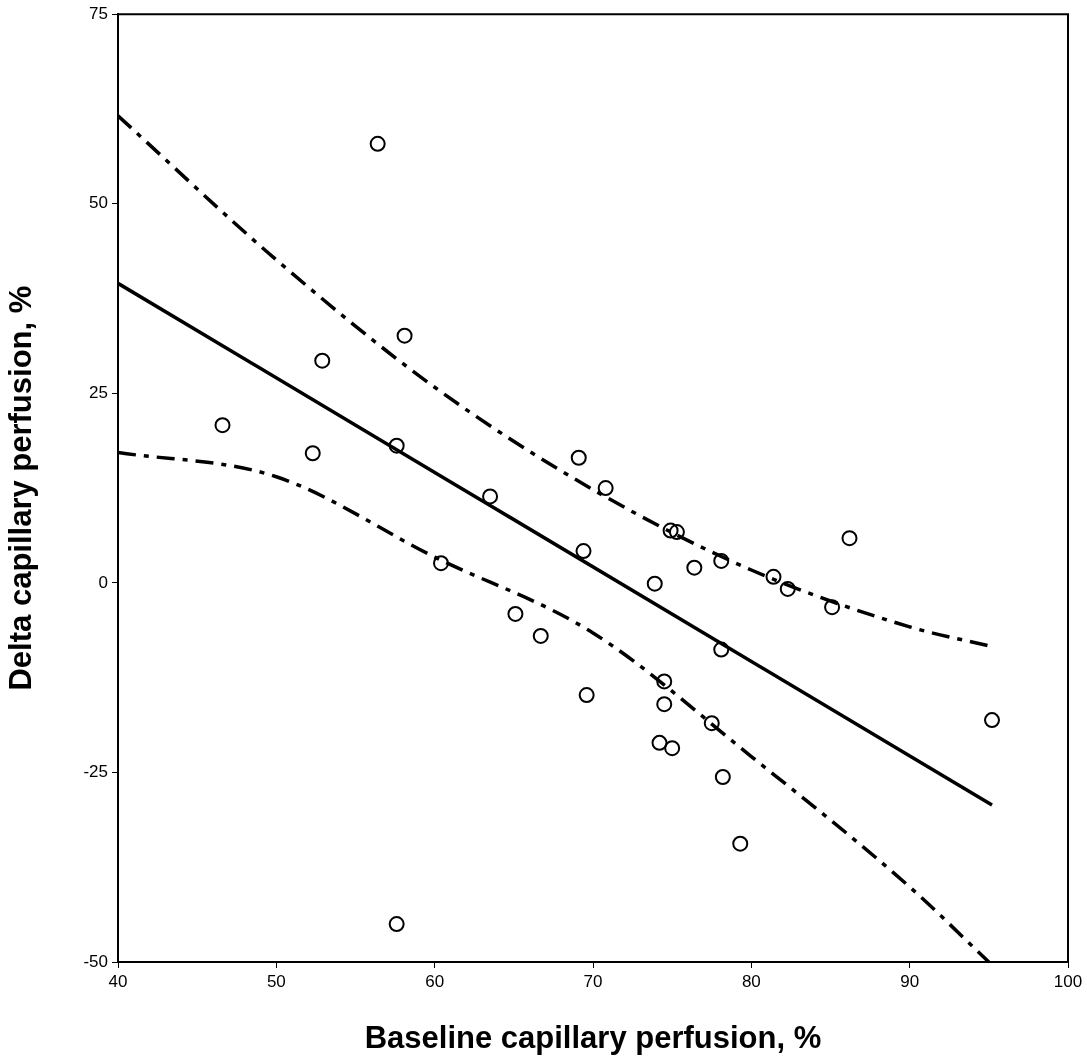 This screenshot has width=1087, height=1062. I want to click on y-tick-label: -25, so click(95, 772).